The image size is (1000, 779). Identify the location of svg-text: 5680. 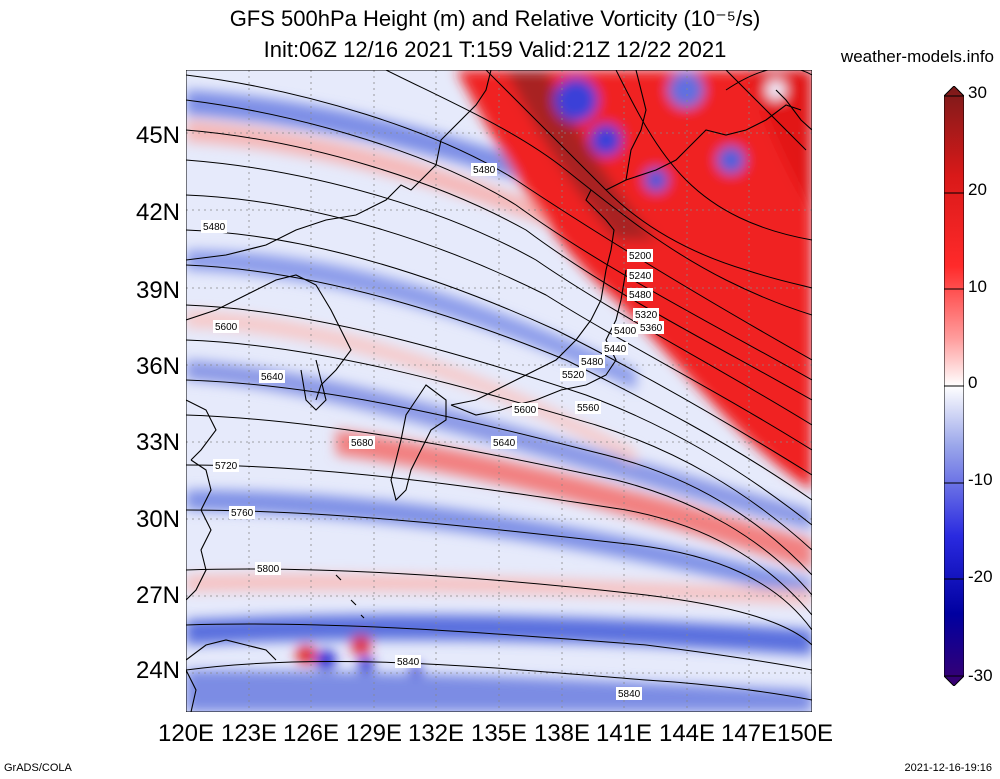
(362, 443).